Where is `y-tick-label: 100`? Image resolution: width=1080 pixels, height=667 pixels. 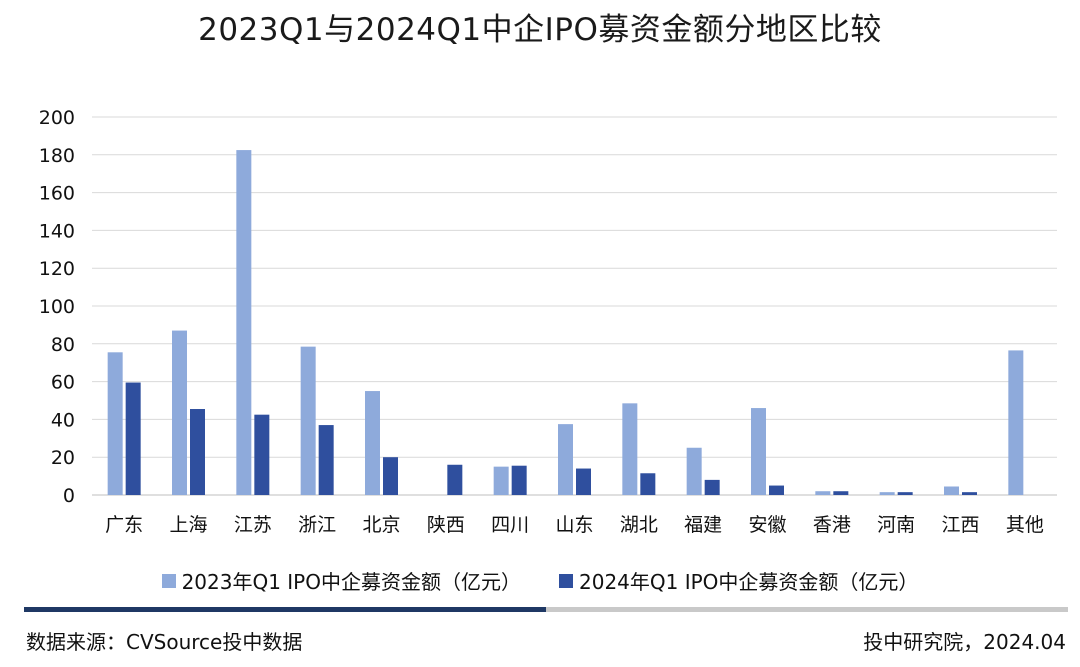 y-tick-label: 100 is located at coordinates (57, 307).